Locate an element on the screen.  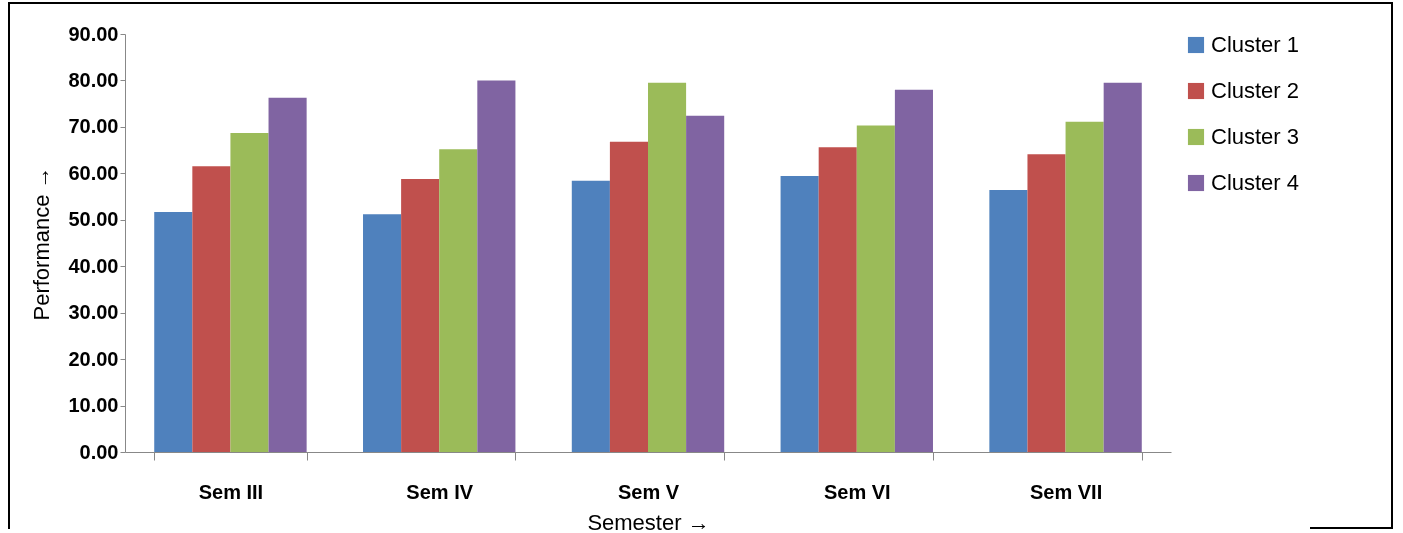
y-tick-label: 60.00 is located at coordinates (93, 172).